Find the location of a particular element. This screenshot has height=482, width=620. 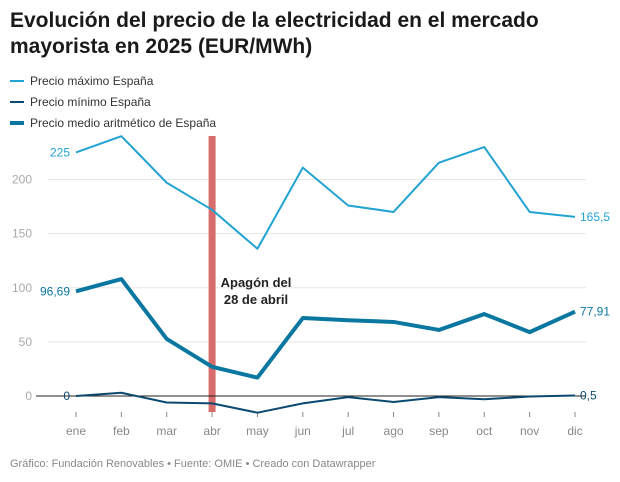

series-start-label: 0 is located at coordinates (66, 396).